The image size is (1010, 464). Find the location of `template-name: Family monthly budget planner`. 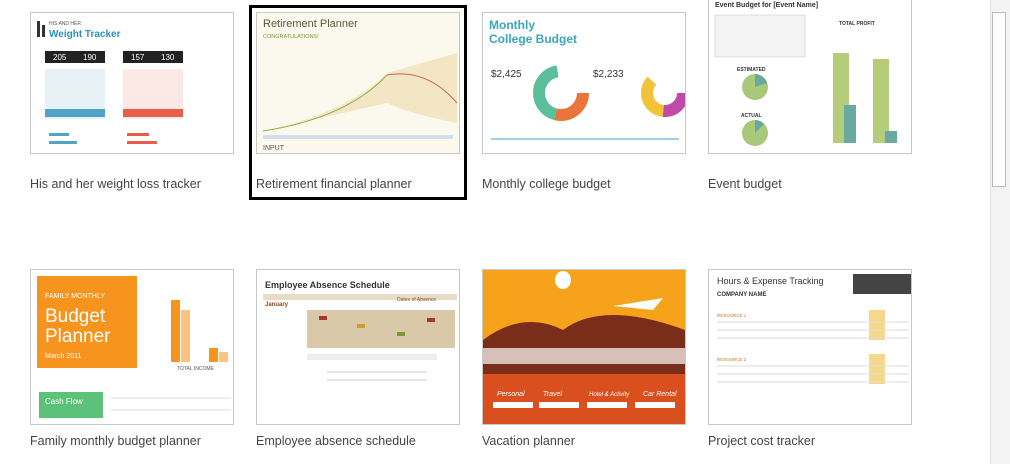

template-name: Family monthly budget planner is located at coordinates (115, 441).